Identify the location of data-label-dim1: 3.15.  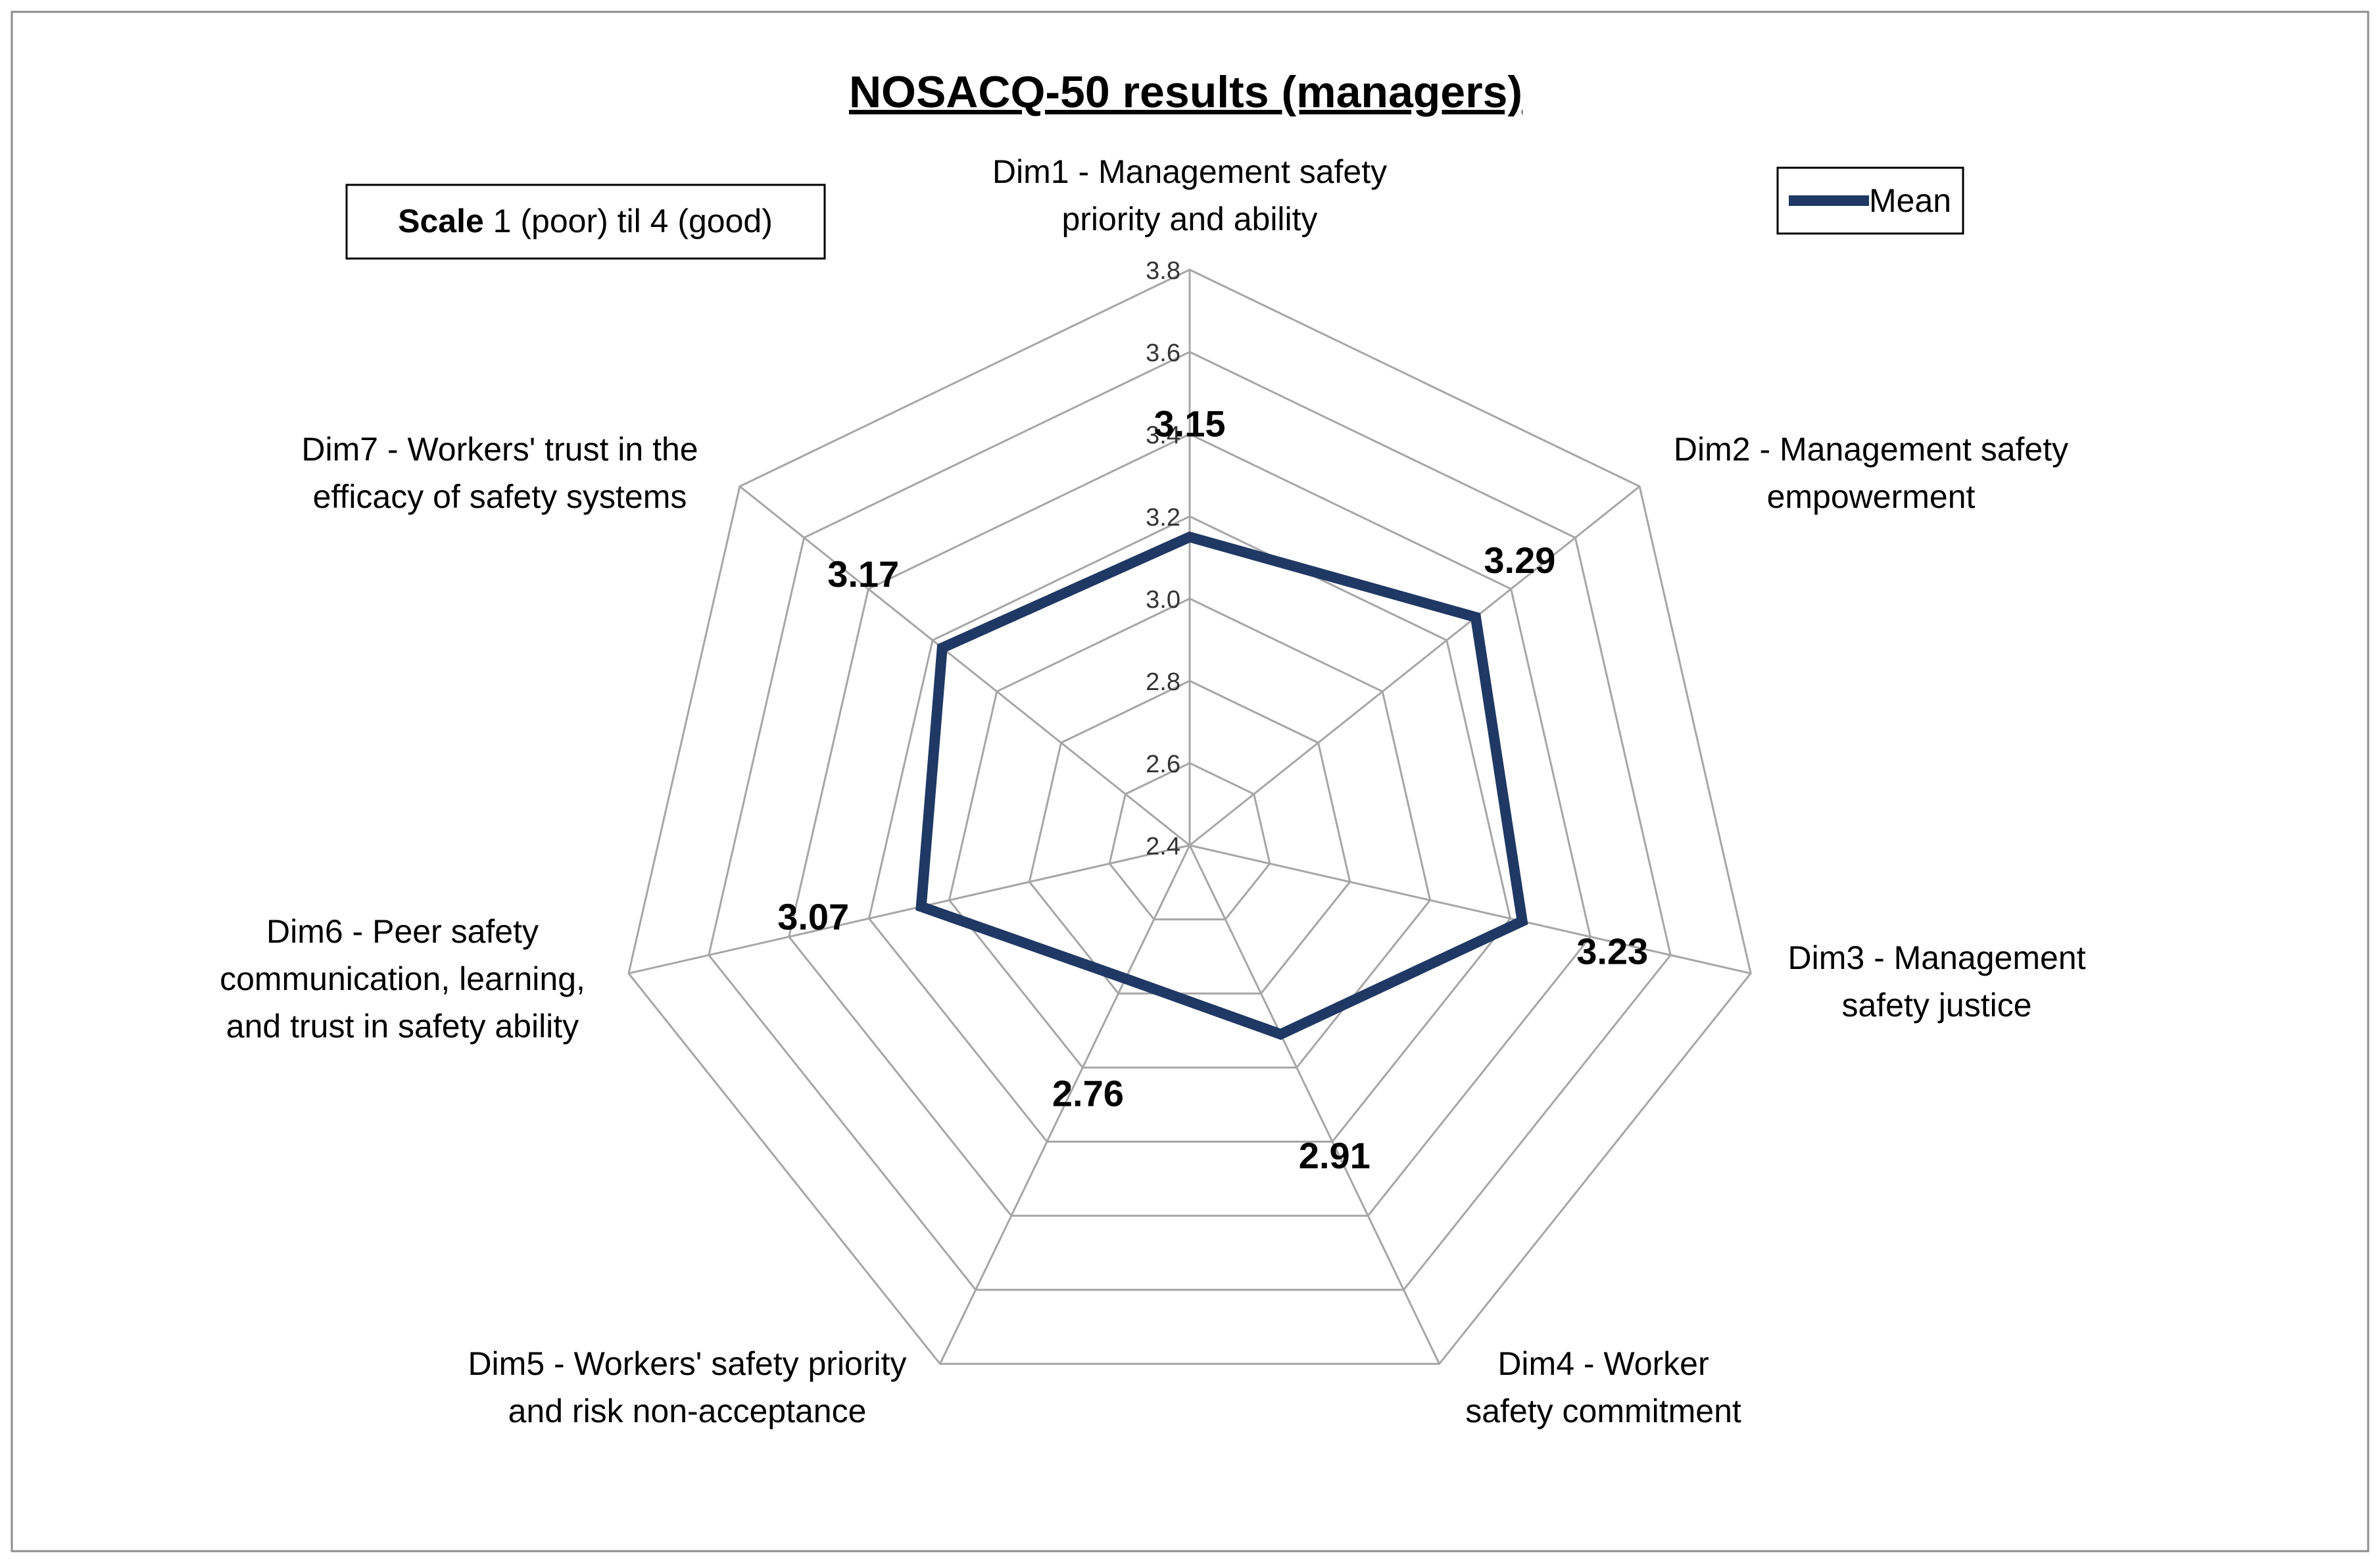
(1190, 423).